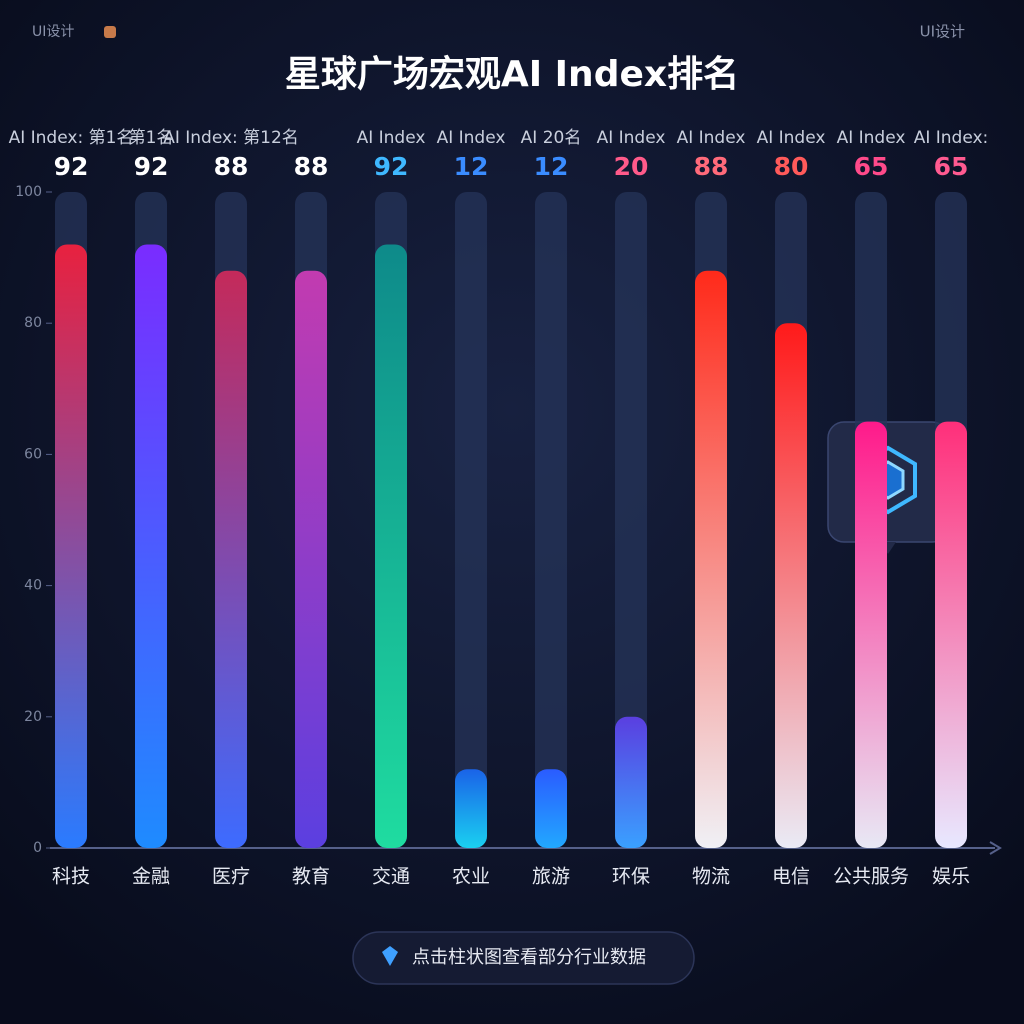 The image size is (1024, 1024). What do you see at coordinates (151, 138) in the screenshot?
I see `rank-label: 第1名` at bounding box center [151, 138].